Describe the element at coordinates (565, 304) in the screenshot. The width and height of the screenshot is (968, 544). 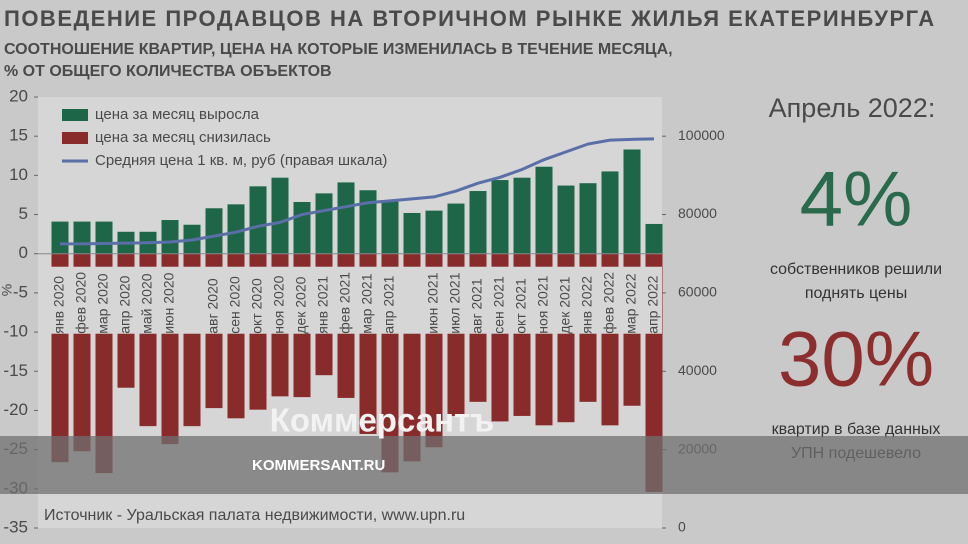
I see `x-tick-label: дек 2021` at that location.